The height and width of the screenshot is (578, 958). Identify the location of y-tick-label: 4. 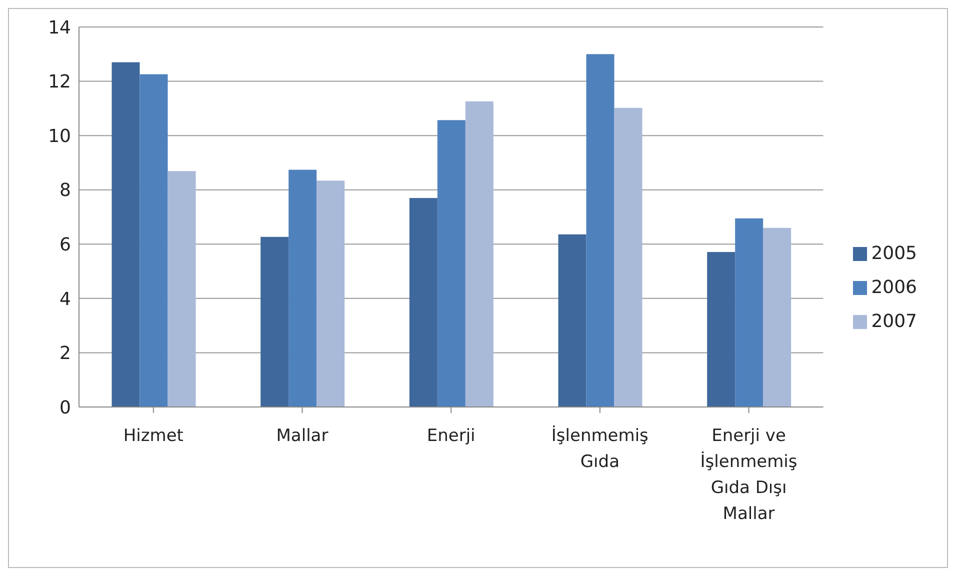
(65, 299).